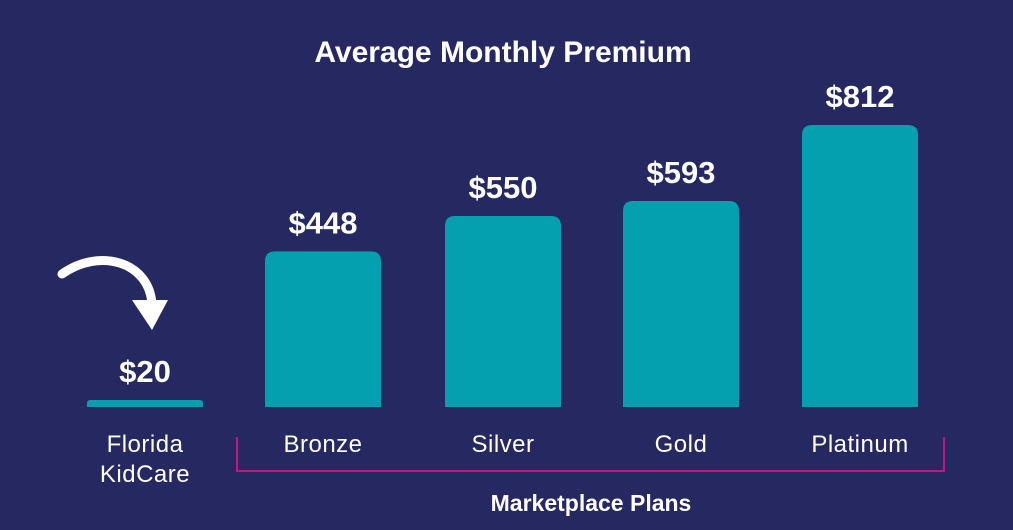  I want to click on value-label: $448, so click(323, 222).